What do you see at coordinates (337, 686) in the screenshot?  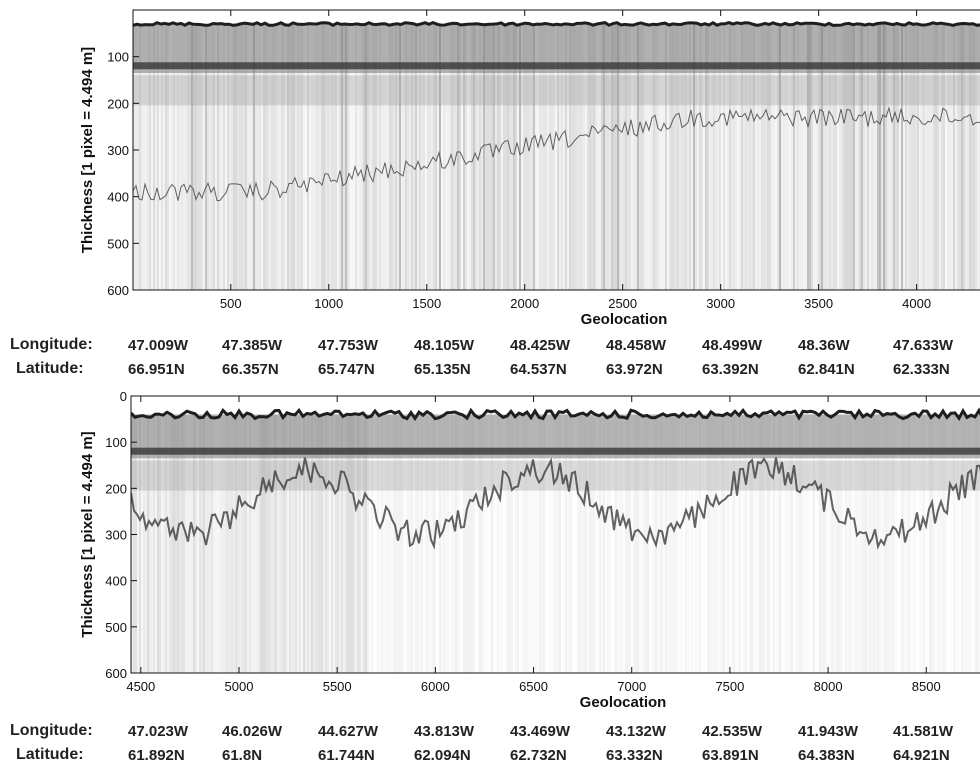 I see `x-tick-label: 5500` at bounding box center [337, 686].